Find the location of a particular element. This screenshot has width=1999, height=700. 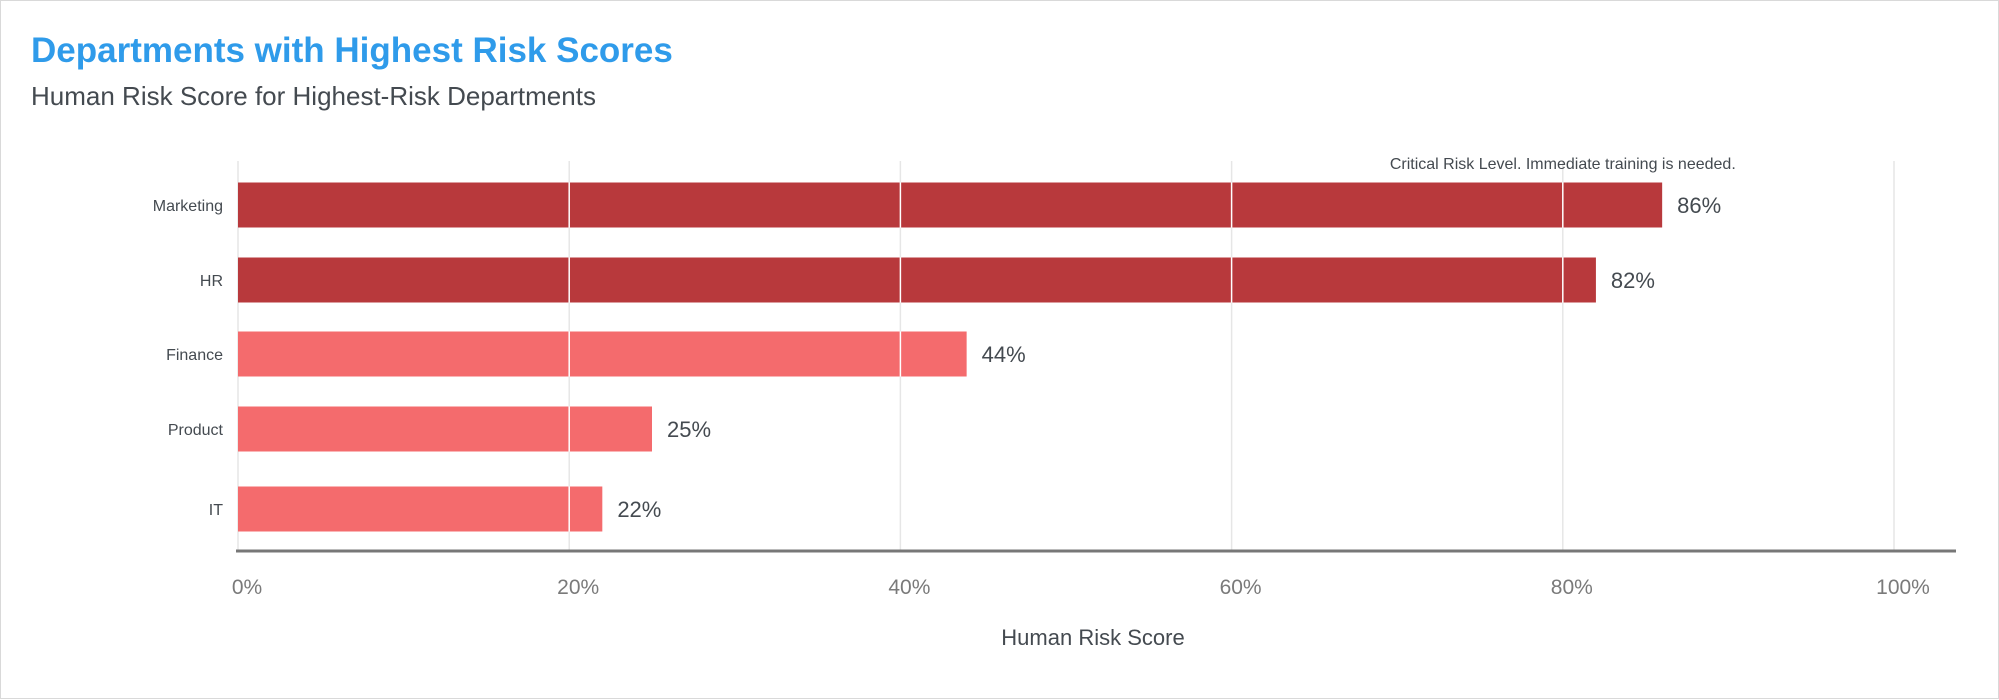

category-label: Finance is located at coordinates (194, 355).